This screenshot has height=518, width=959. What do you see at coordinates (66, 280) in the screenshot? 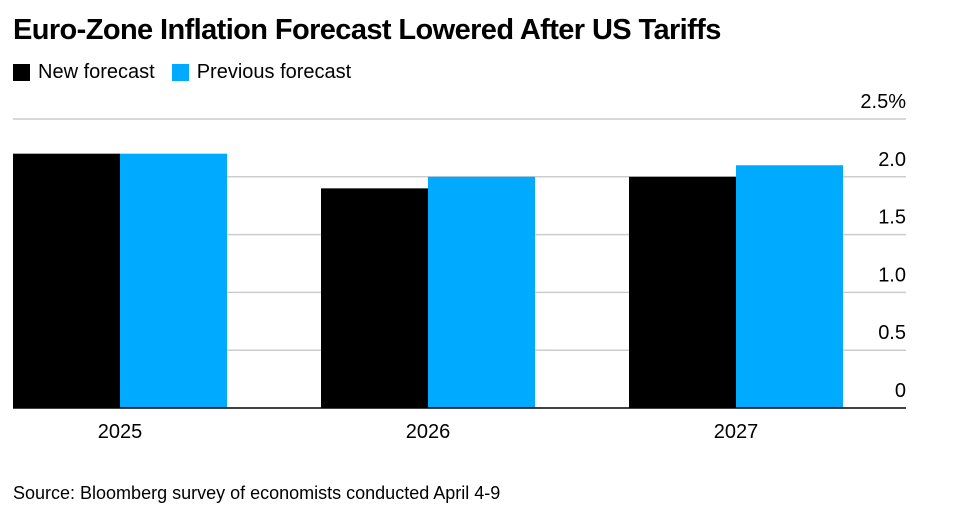
I see `bar-new-forecast-2025` at bounding box center [66, 280].